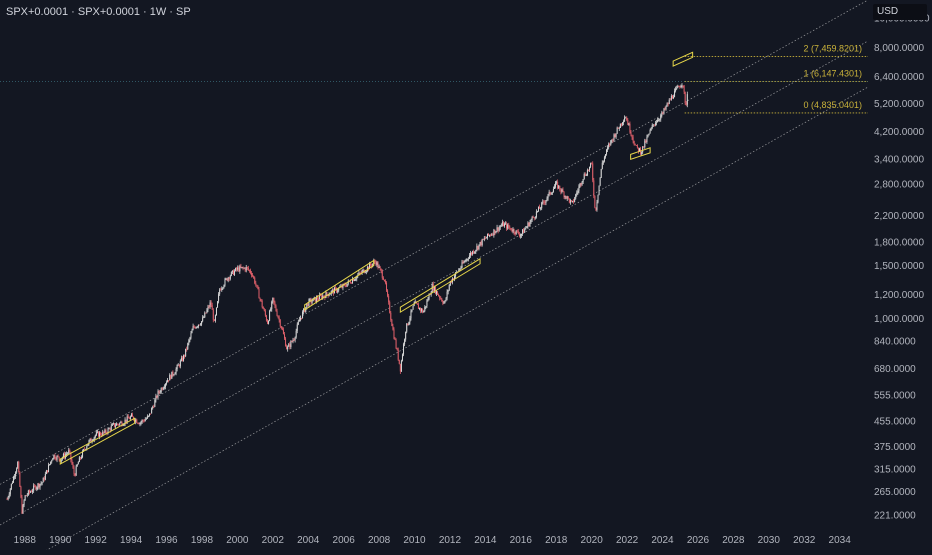 The image size is (932, 555). Describe the element at coordinates (414, 540) in the screenshot. I see `x-tick-label: 2010` at that location.